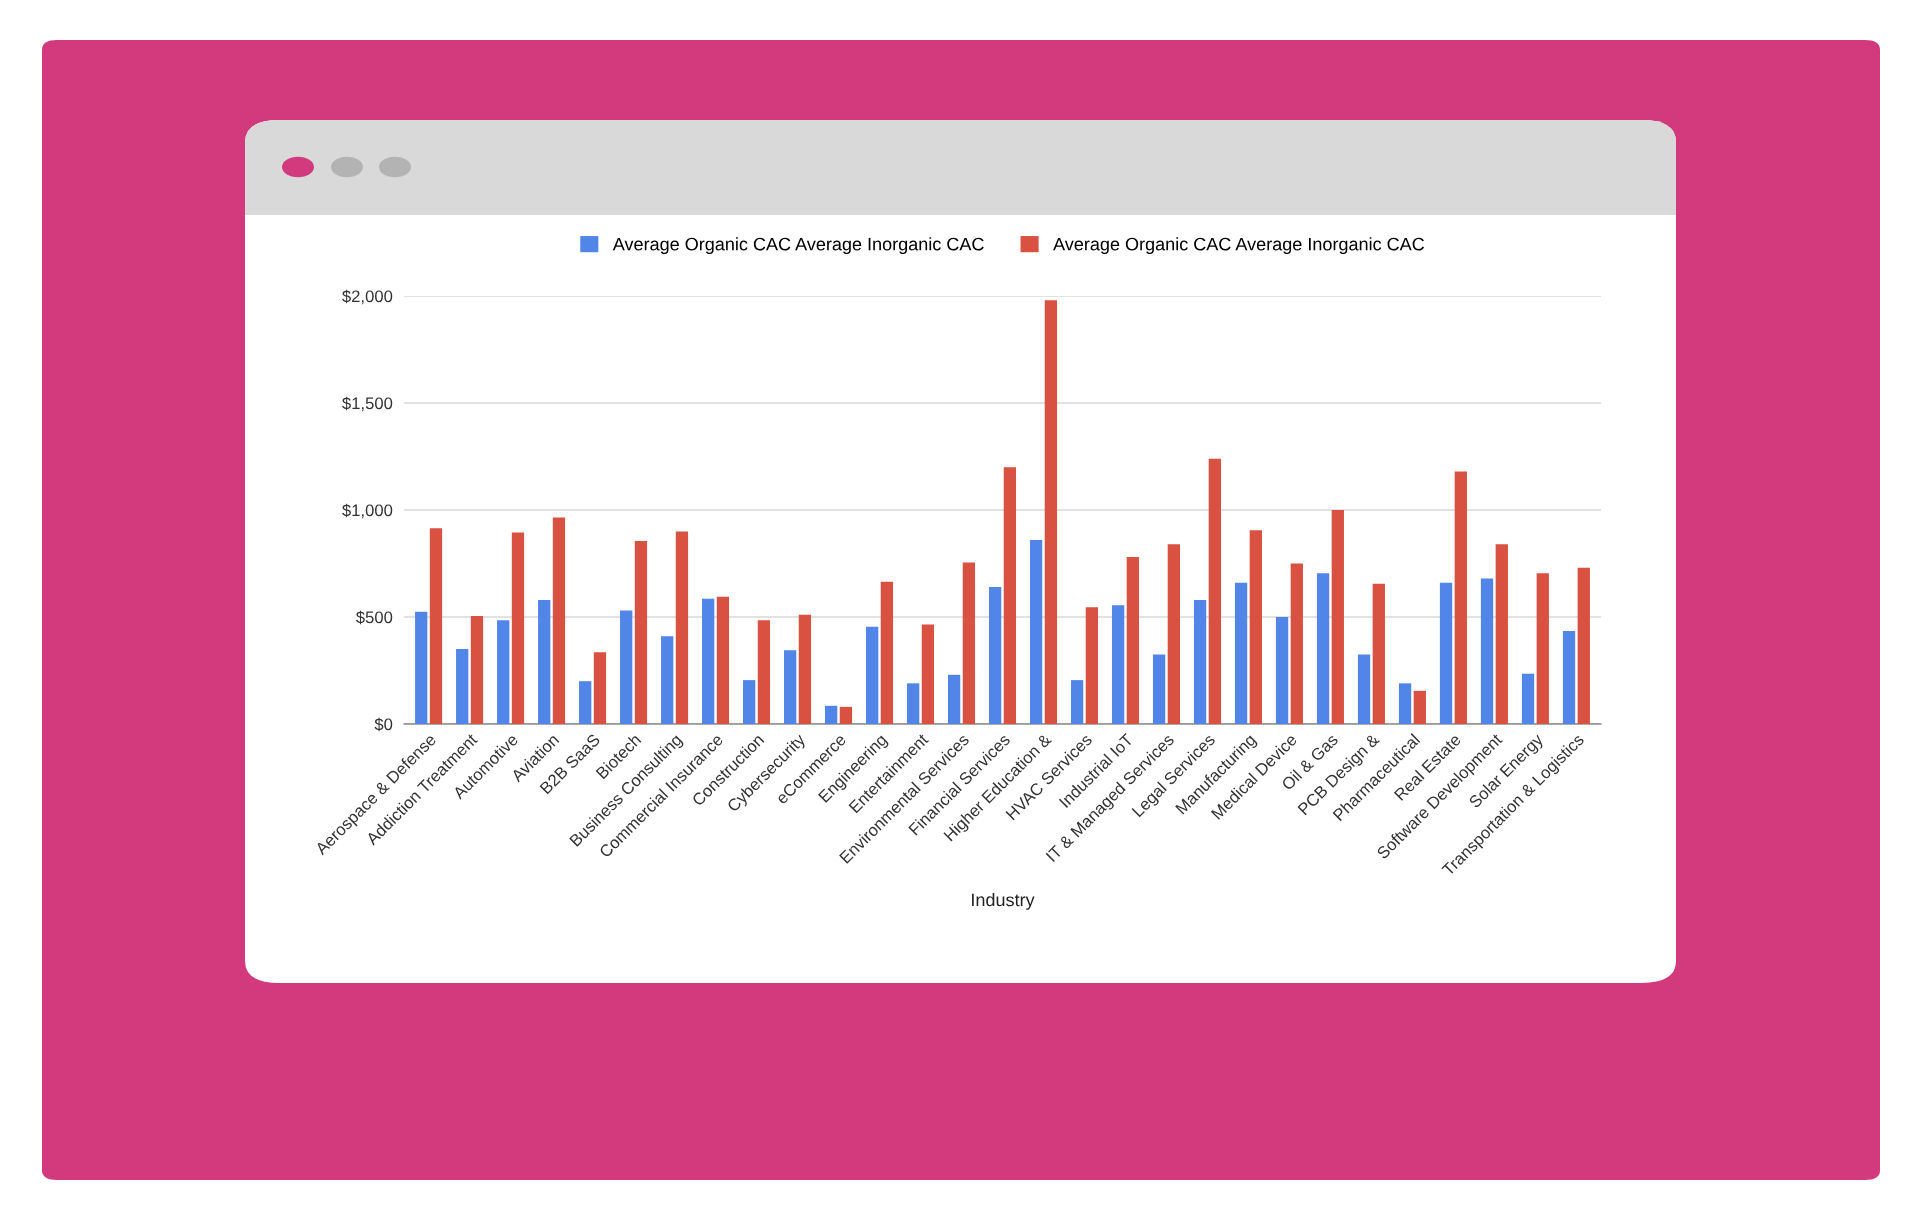 This screenshot has height=1219, width=1920. I want to click on y-tick-label: $500, so click(374, 617).